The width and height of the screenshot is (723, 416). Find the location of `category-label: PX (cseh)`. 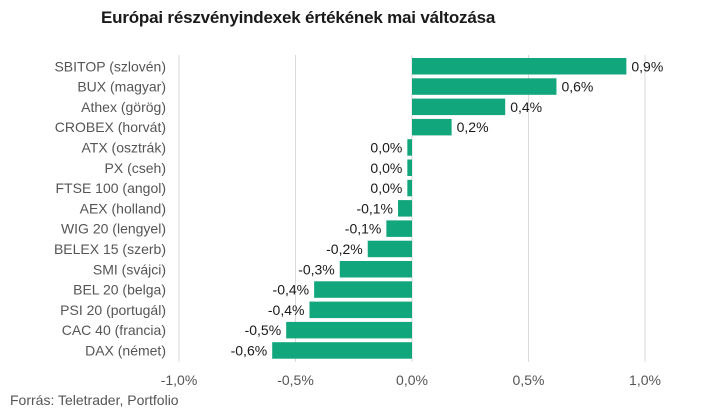

category-label: PX (cseh) is located at coordinates (135, 168).